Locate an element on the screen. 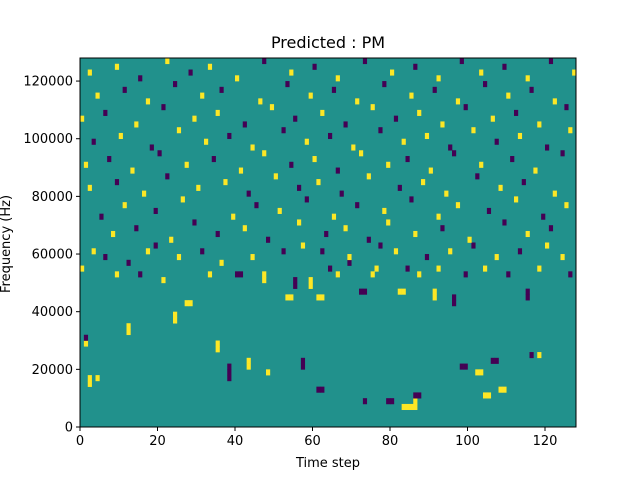 The height and width of the screenshot is (480, 640). y-tick-label: 60000 is located at coordinates (52, 255).